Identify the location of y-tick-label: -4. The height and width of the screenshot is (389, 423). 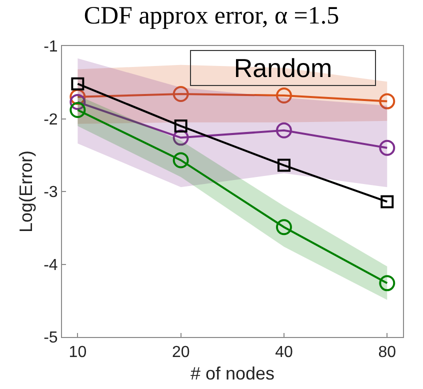
(51, 265).